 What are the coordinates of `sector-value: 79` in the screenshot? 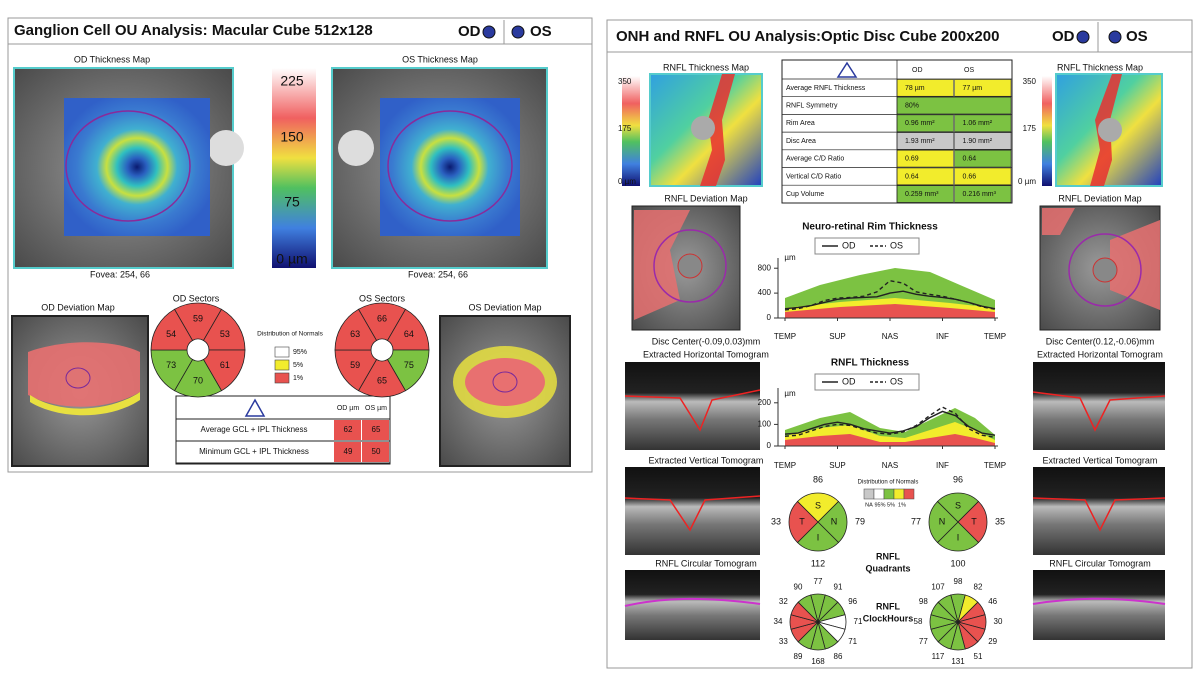 It's located at (860, 521).